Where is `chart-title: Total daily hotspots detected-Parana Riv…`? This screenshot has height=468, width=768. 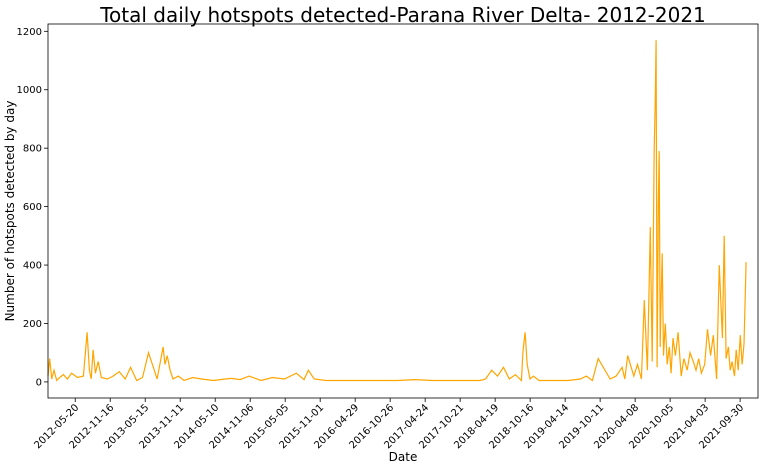
chart-title: Total daily hotspots detected-Parana Riv… is located at coordinates (402, 15).